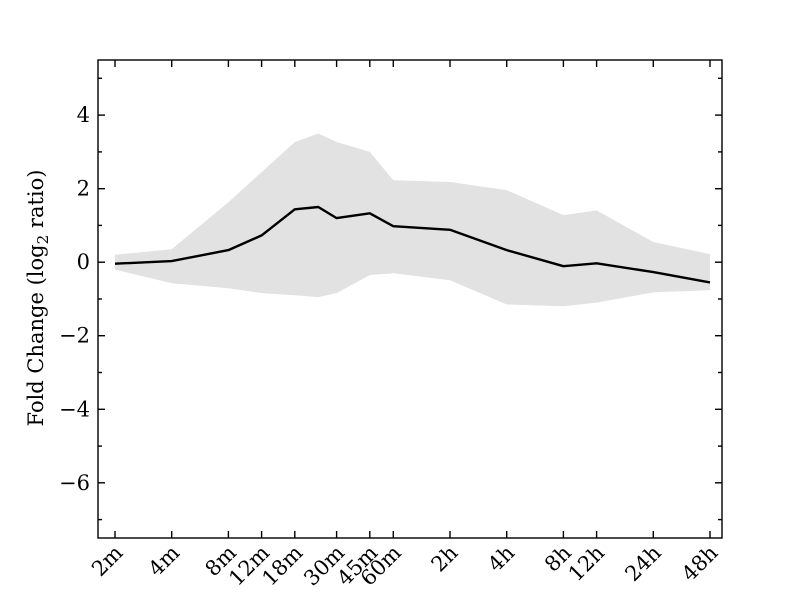 The image size is (800, 600). What do you see at coordinates (107, 561) in the screenshot?
I see `x-tick-label: 2m` at bounding box center [107, 561].